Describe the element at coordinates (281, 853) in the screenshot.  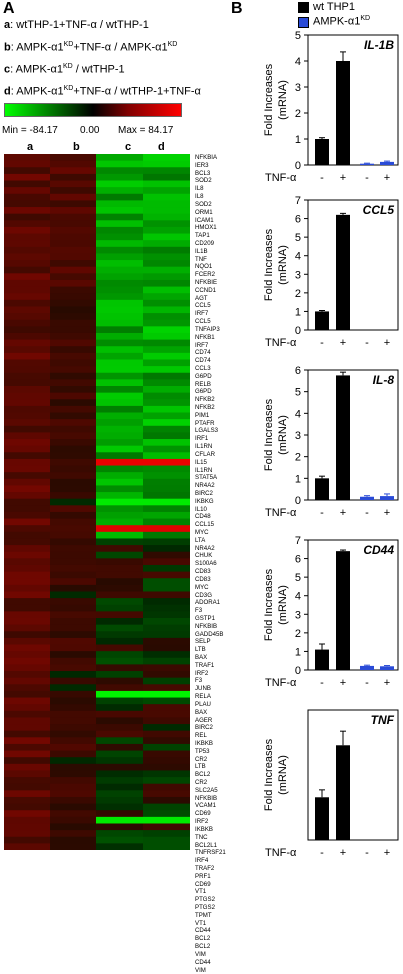
I see `tnf-row-label: TNF-α` at that location.